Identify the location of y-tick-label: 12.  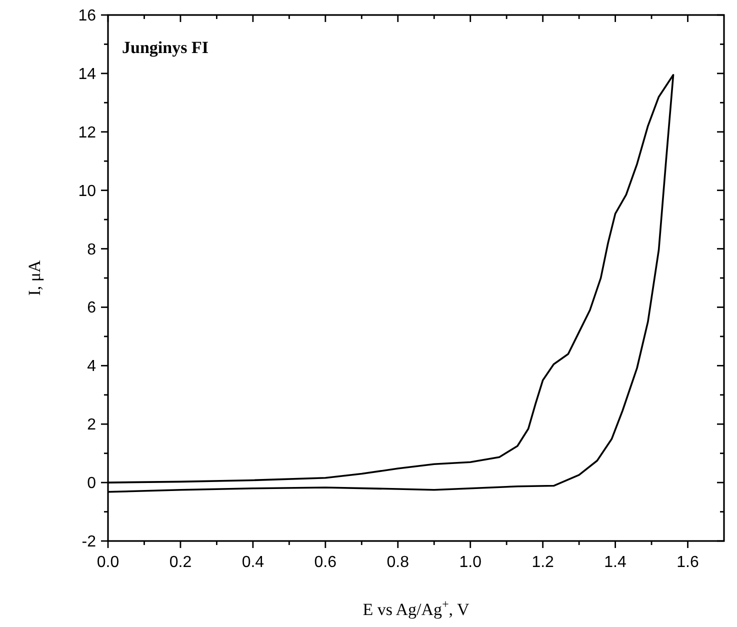
(87, 133).